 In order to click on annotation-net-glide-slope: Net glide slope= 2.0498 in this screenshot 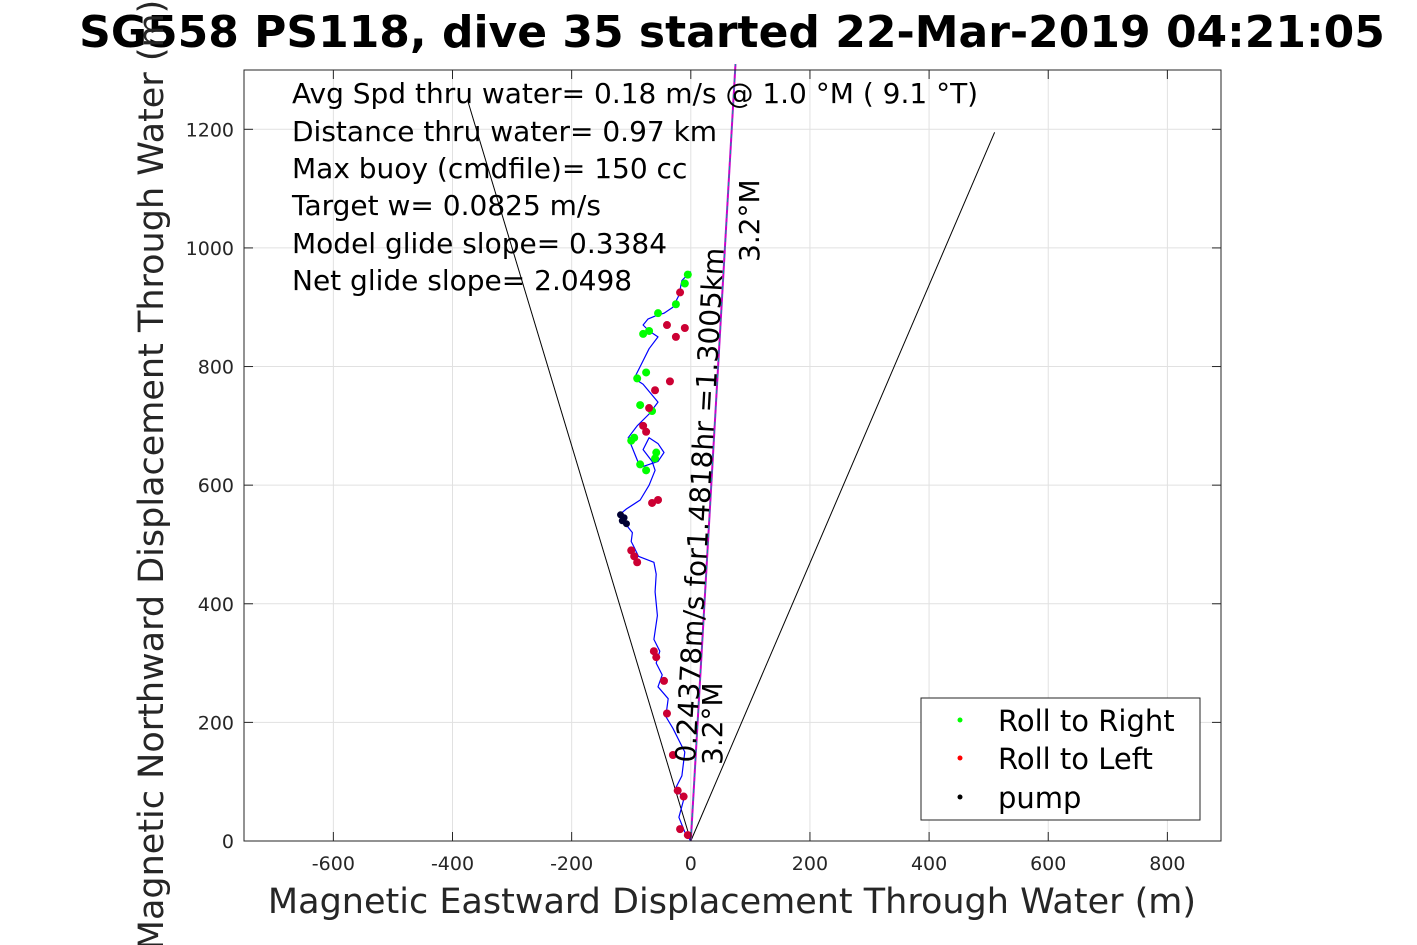, I will do `click(462, 280)`.